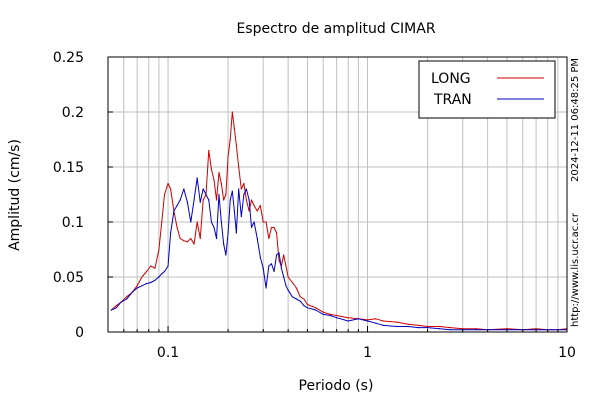 Image resolution: width=600 pixels, height=400 pixels. Describe the element at coordinates (15, 195) in the screenshot. I see `y-axis-label: Amplitud (cm/s)` at that location.